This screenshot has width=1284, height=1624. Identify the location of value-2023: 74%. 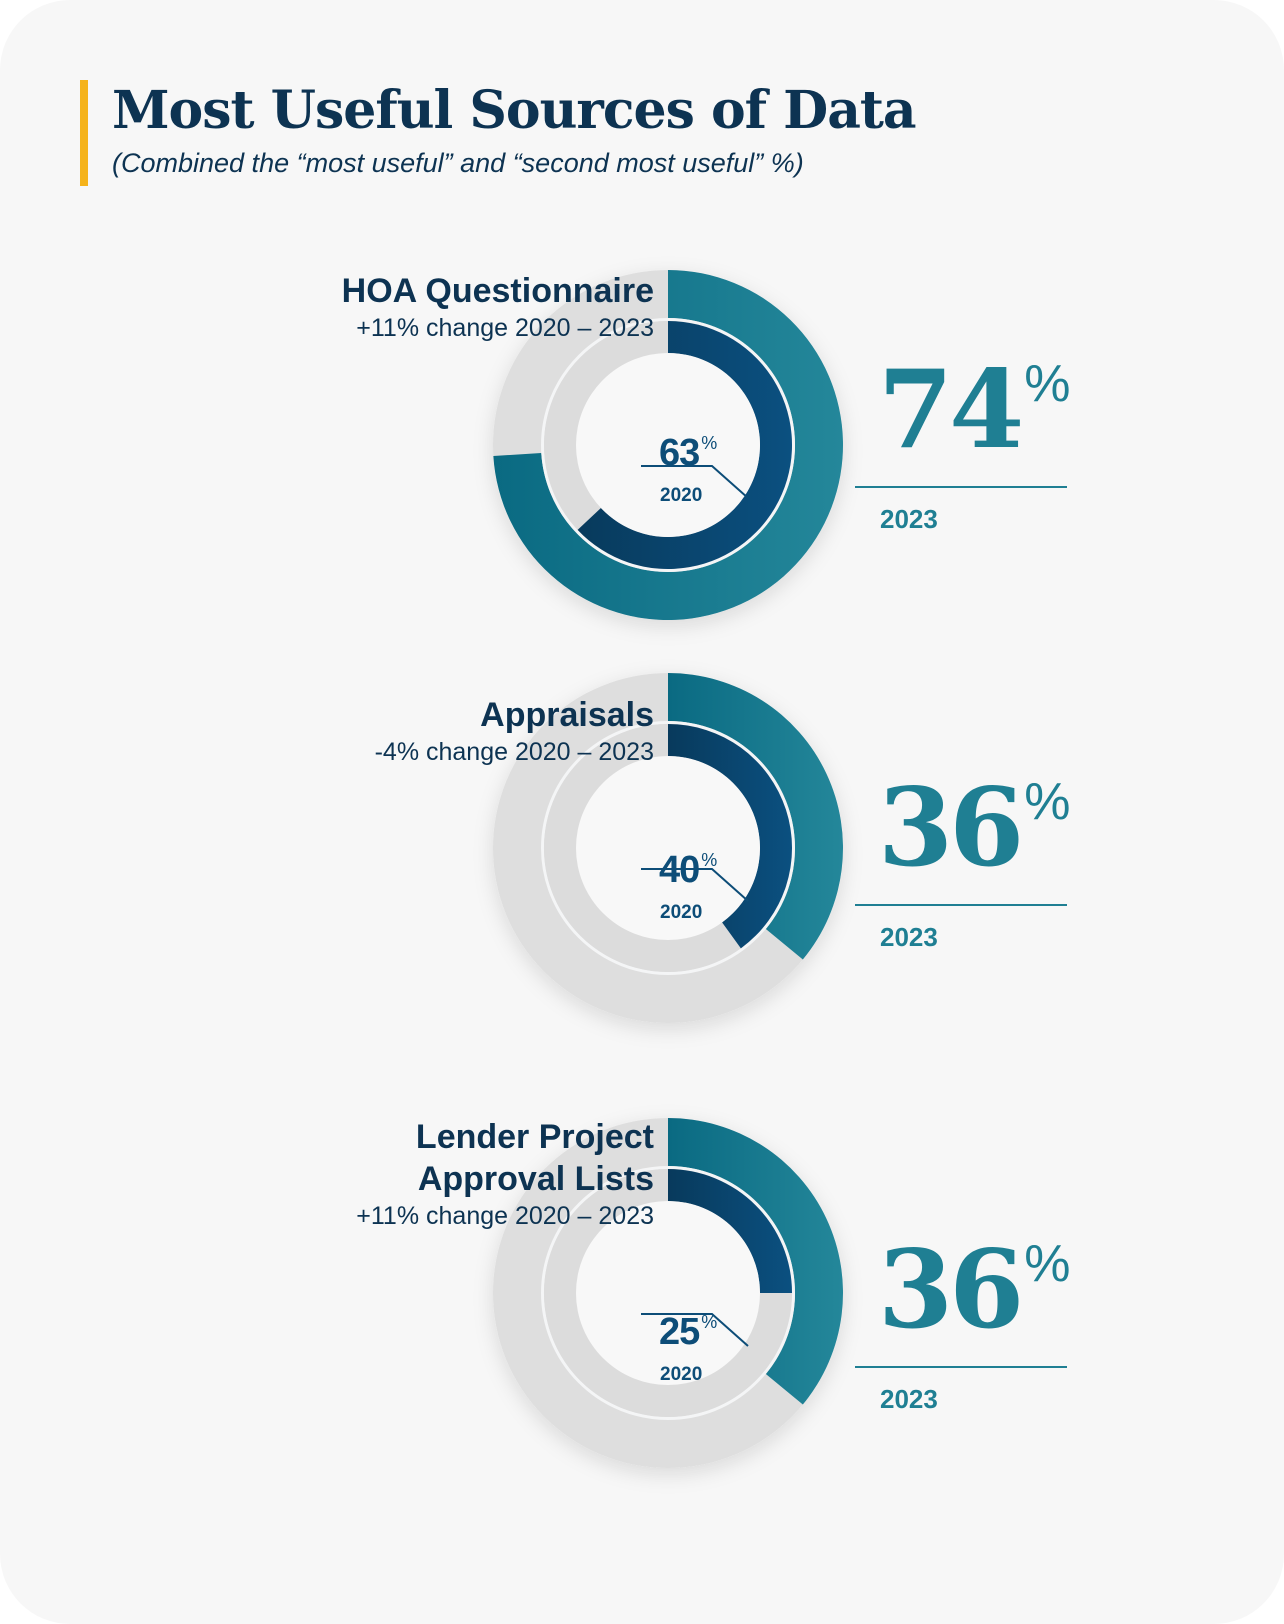
(974, 410).